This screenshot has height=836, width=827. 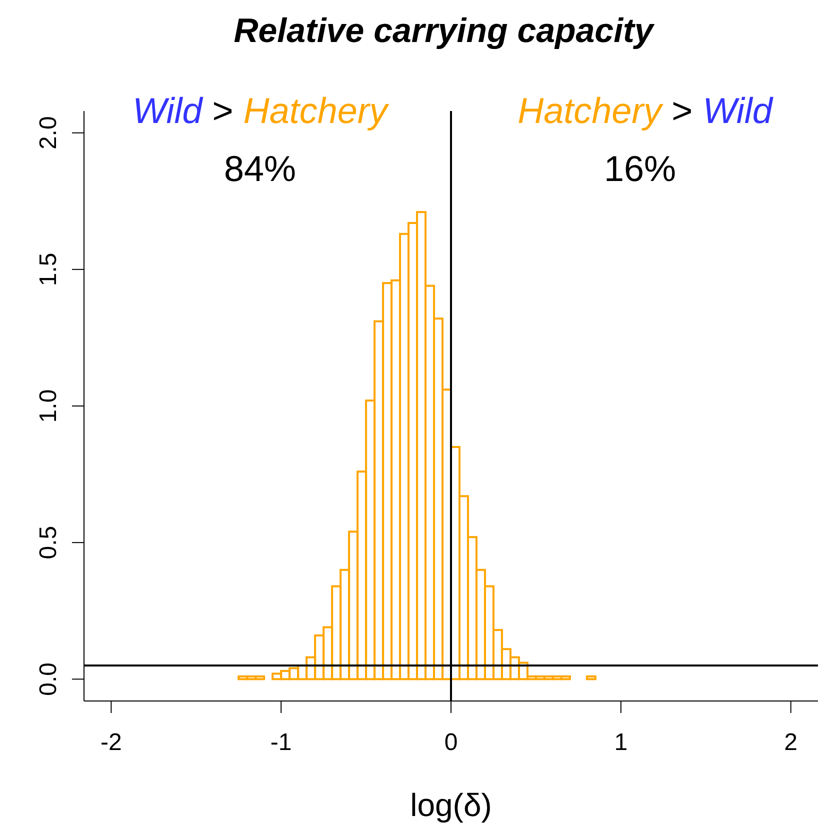 What do you see at coordinates (111, 742) in the screenshot?
I see `x-tick-label: -2` at bounding box center [111, 742].